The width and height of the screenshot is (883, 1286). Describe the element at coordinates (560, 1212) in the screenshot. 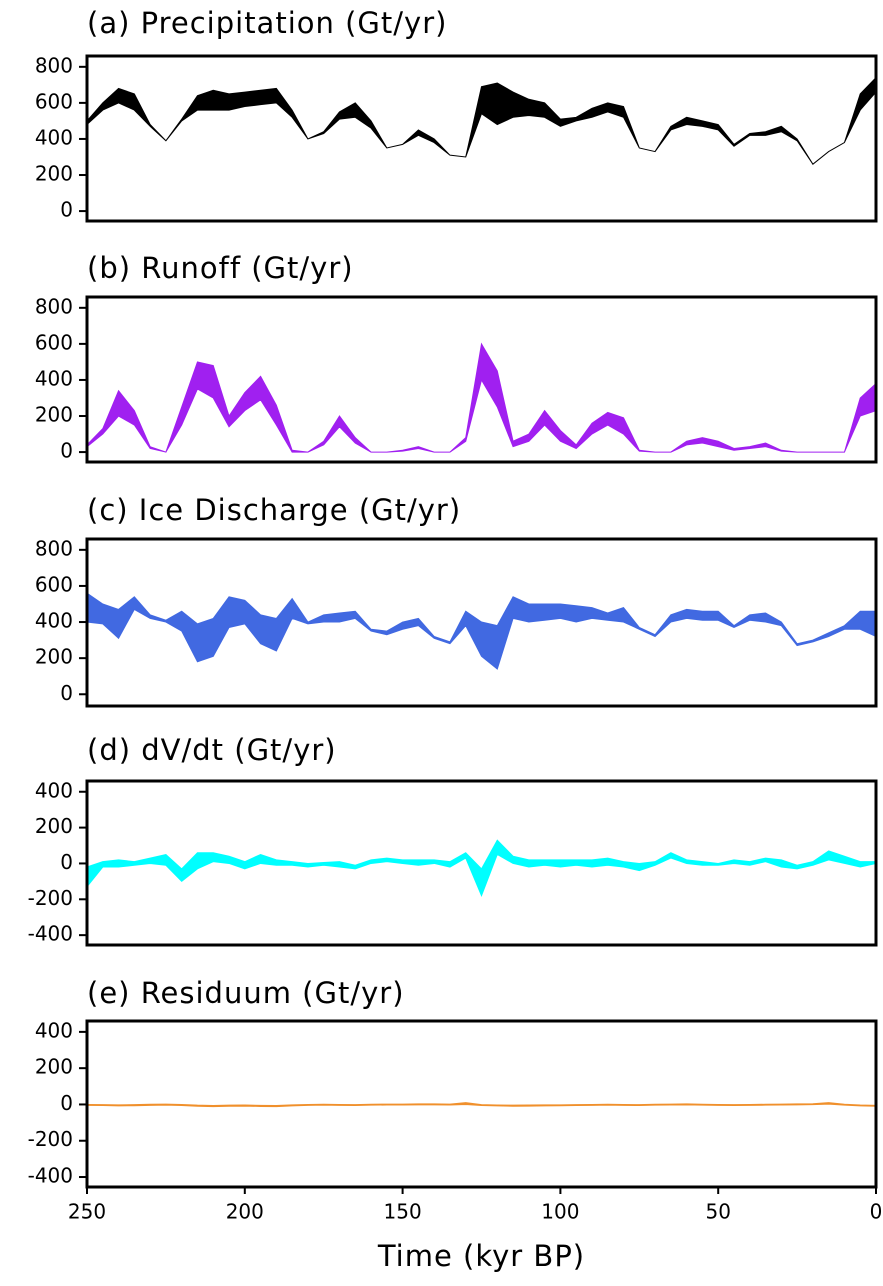

I see `x-tick-label: 100` at that location.